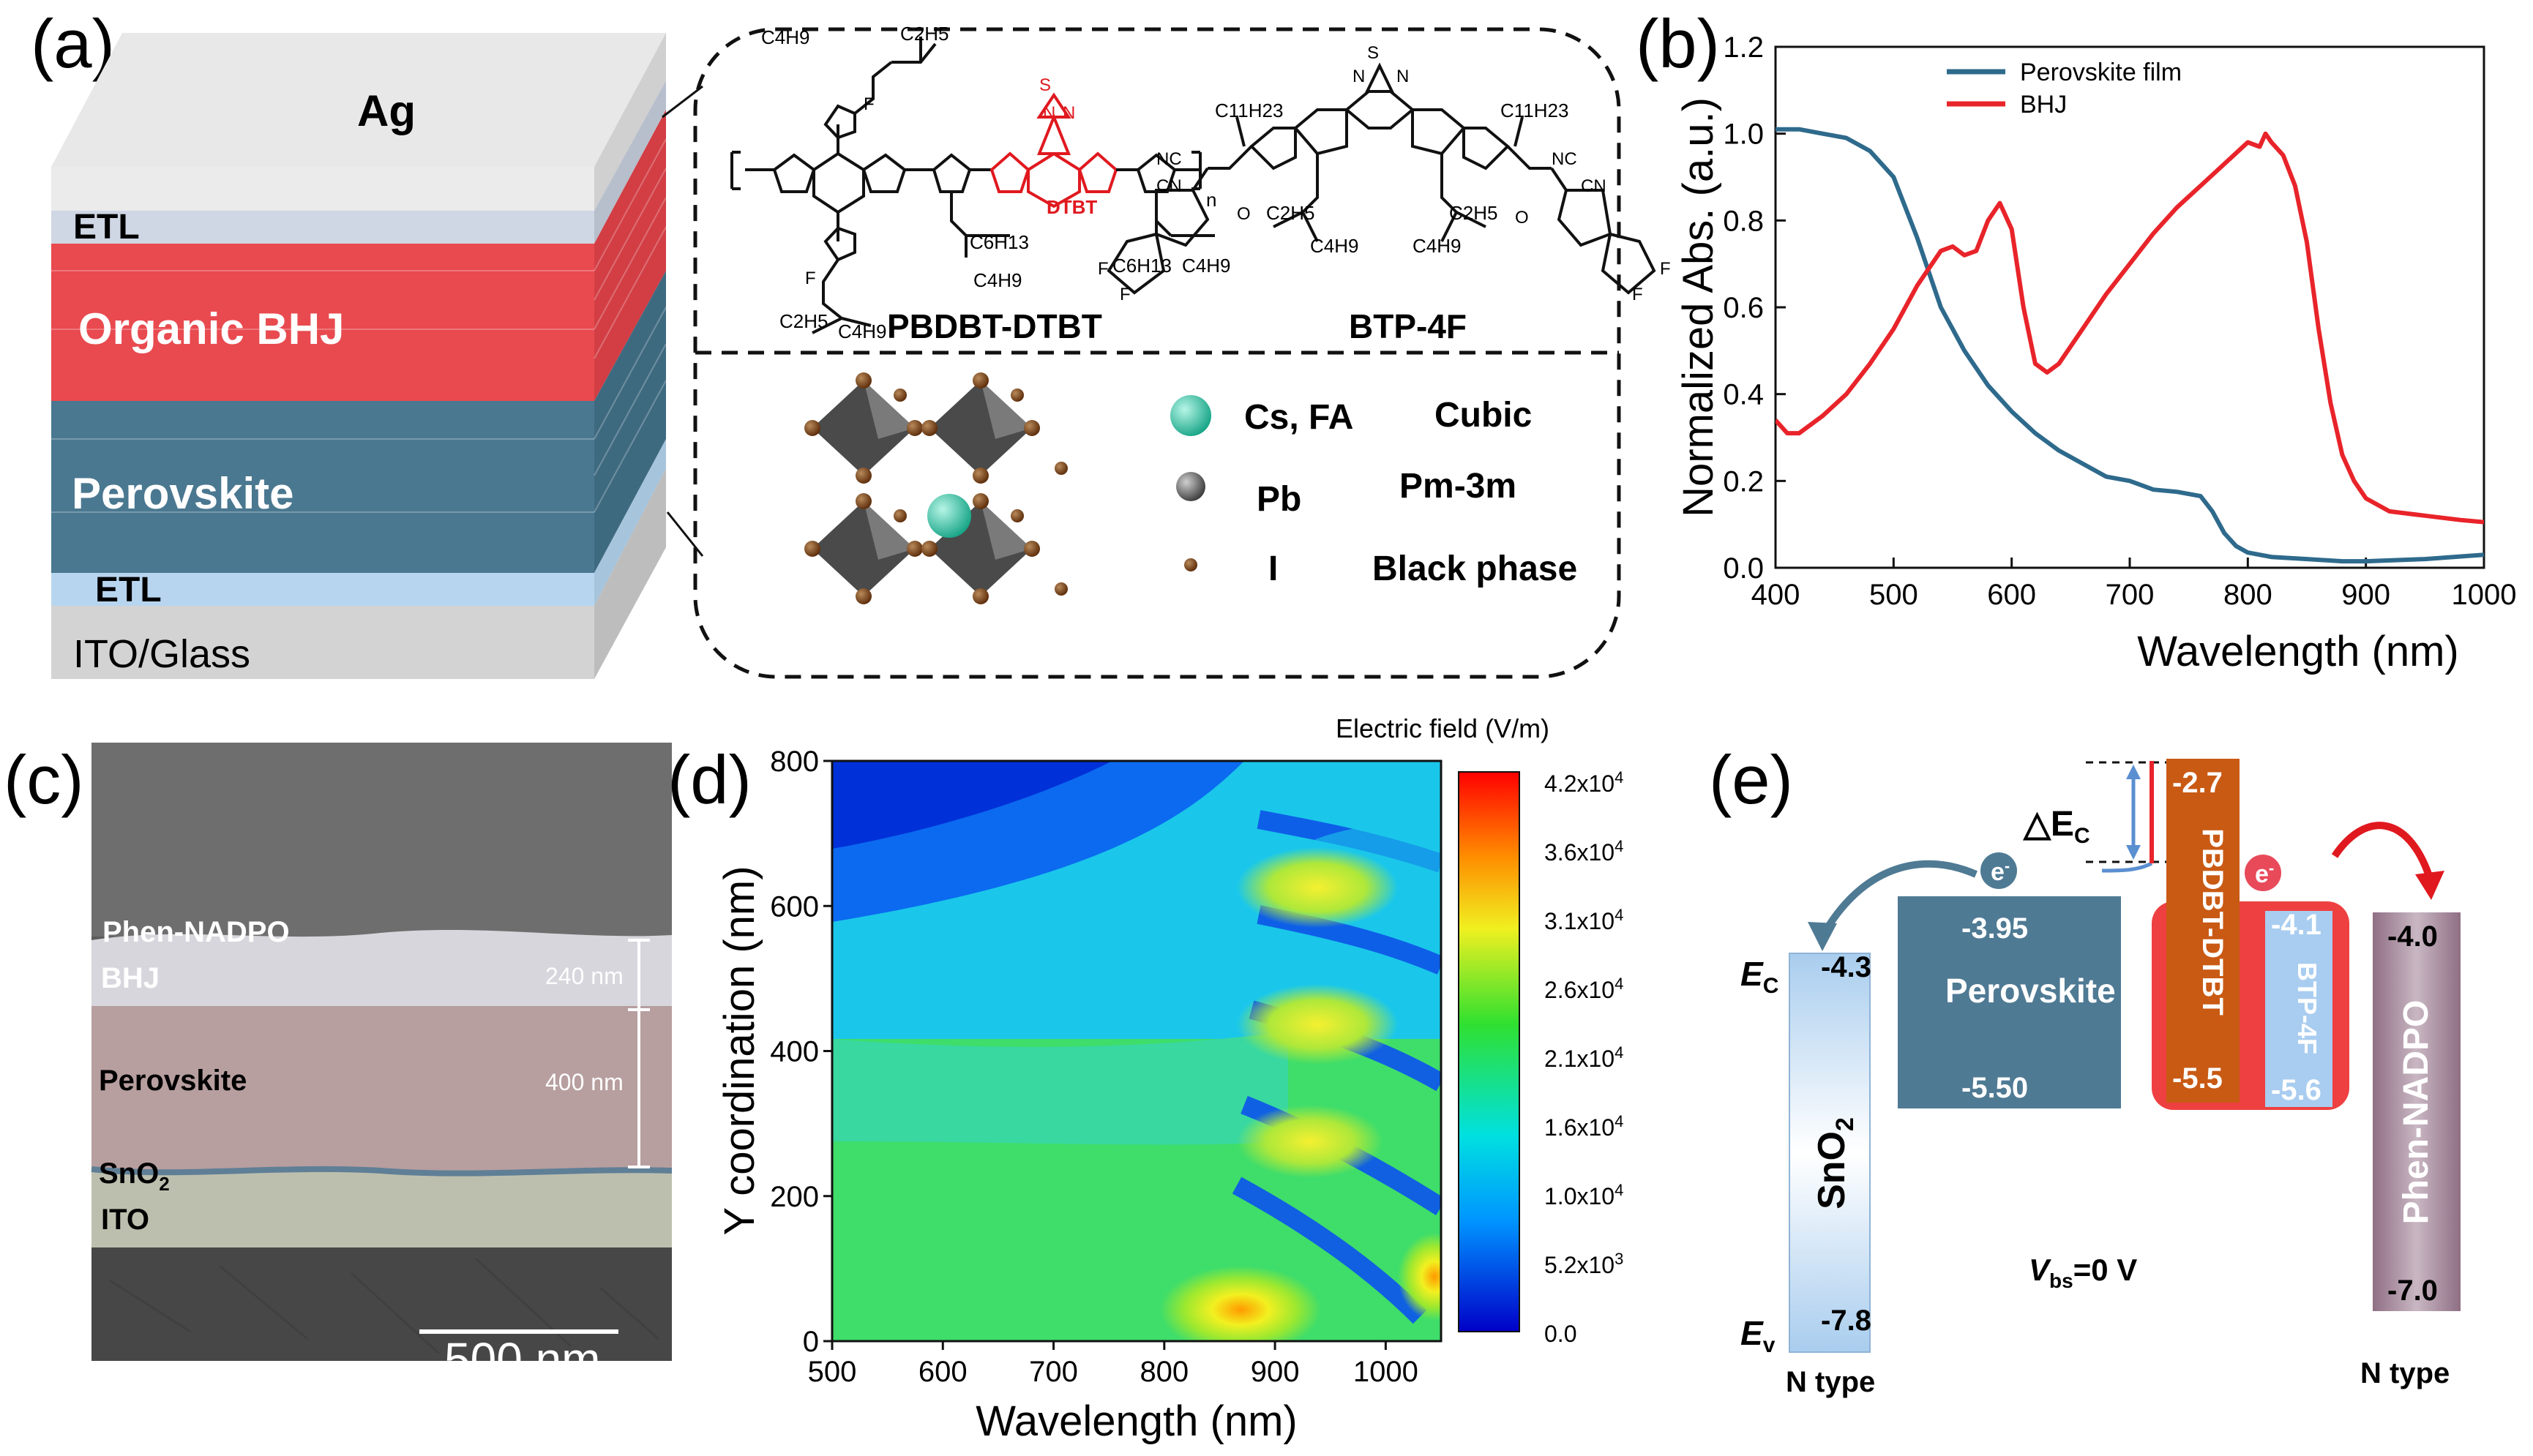  Describe the element at coordinates (1743, 395) in the screenshot. I see `y-tick-label: 0.4` at that location.